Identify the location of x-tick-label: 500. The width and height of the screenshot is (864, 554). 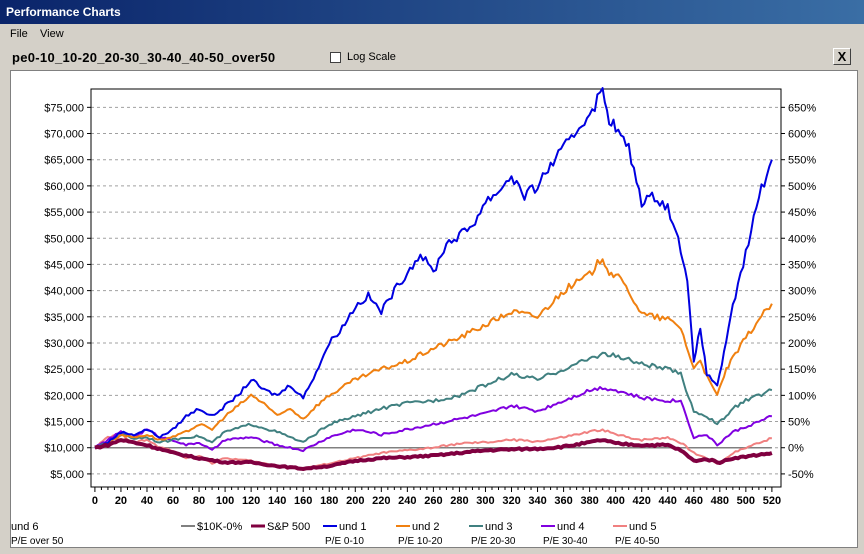
(746, 501).